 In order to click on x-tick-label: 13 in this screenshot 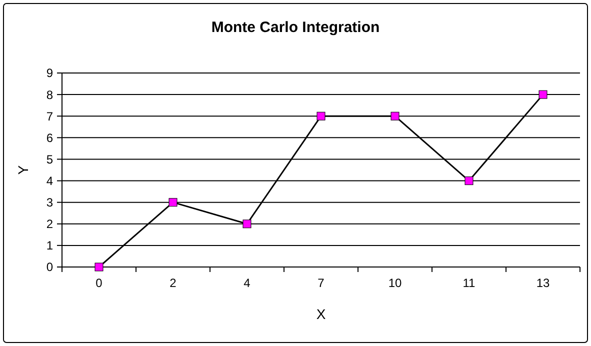, I will do `click(543, 283)`.